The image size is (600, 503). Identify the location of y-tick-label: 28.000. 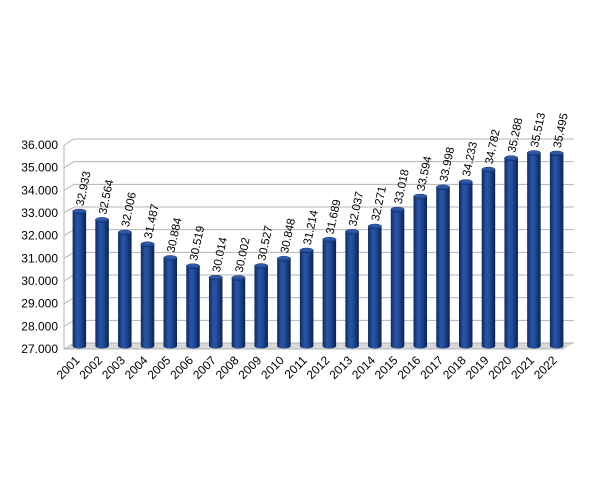
(39, 326).